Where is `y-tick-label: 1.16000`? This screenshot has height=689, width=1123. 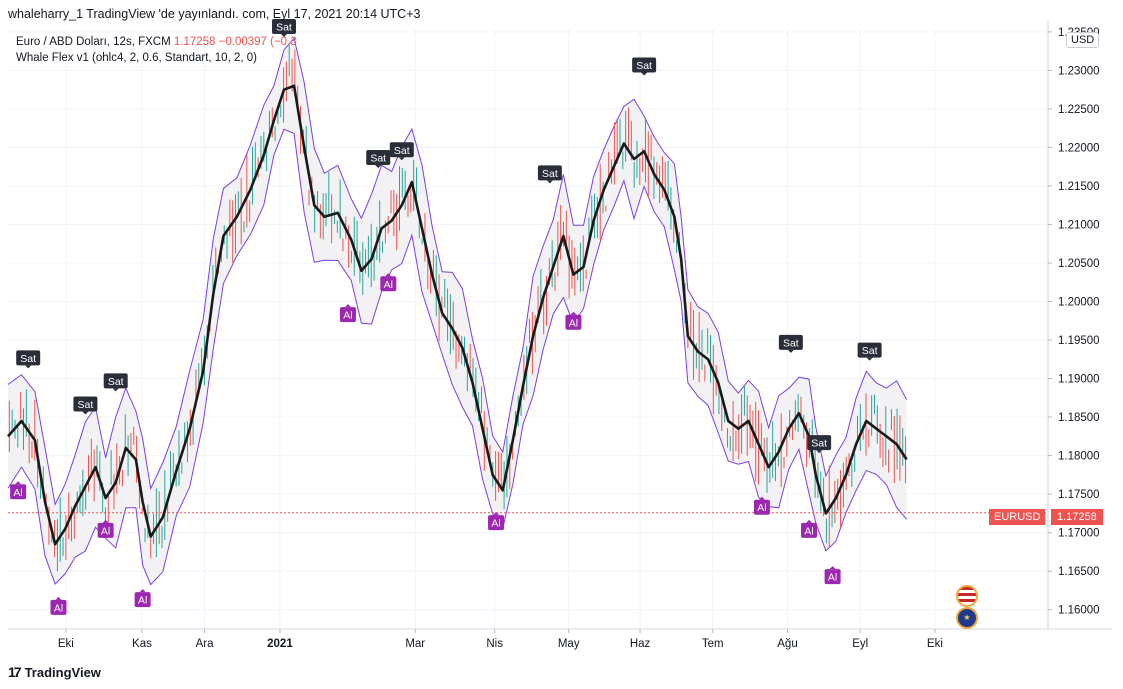
y-tick-label: 1.16000 is located at coordinates (1079, 611).